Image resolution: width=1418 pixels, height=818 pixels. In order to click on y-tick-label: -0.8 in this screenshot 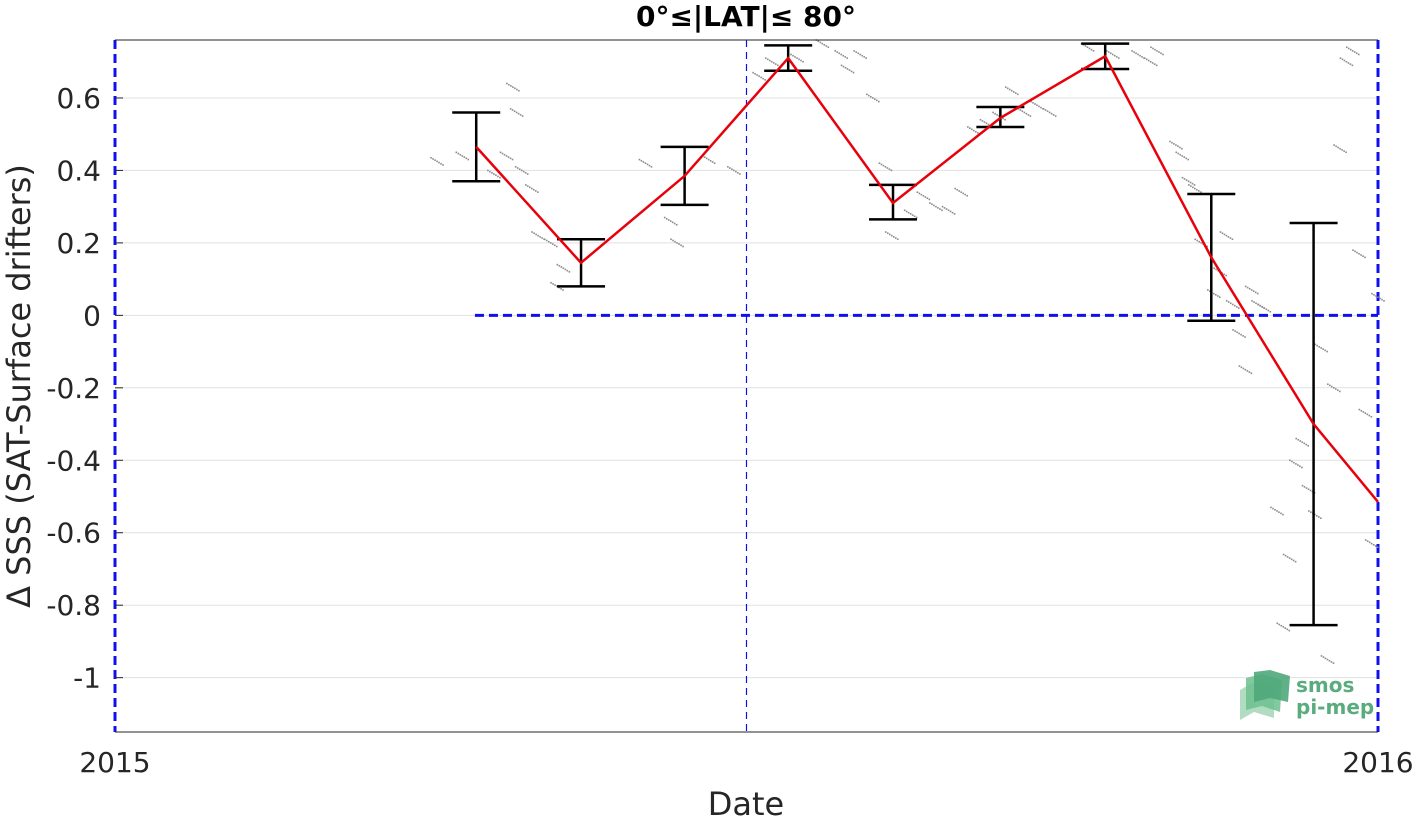, I will do `click(73, 605)`.